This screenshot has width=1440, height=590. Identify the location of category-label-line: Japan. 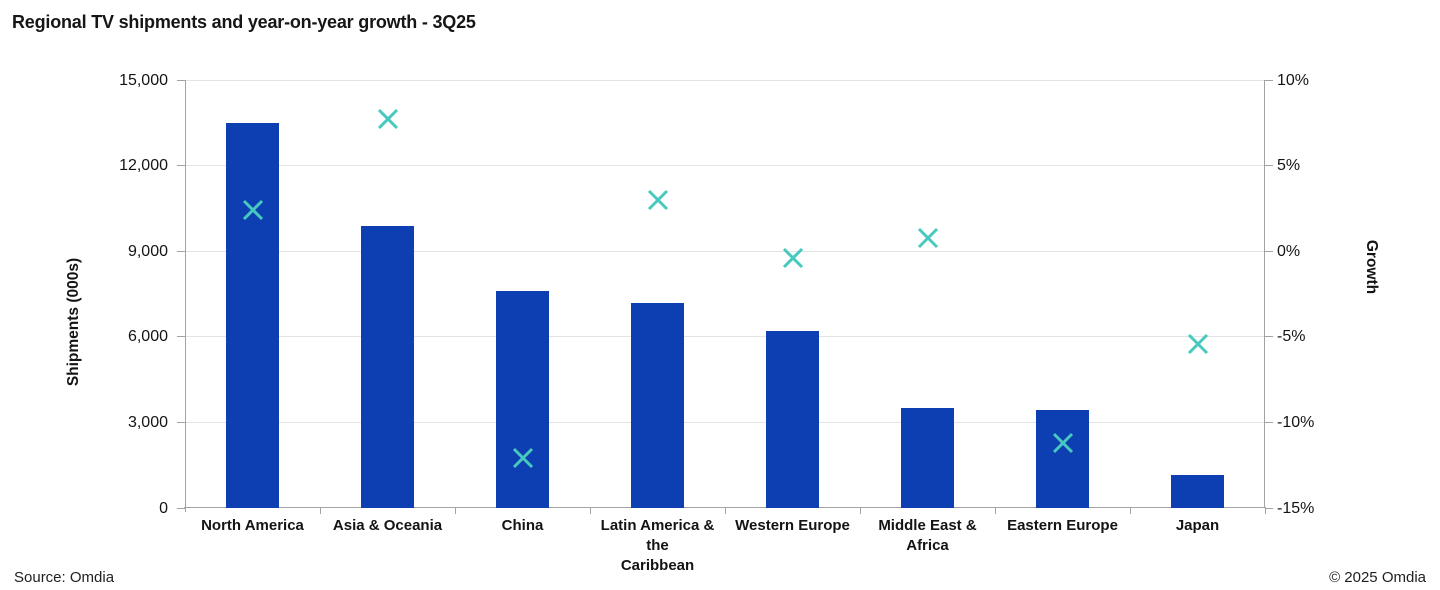
(1197, 525).